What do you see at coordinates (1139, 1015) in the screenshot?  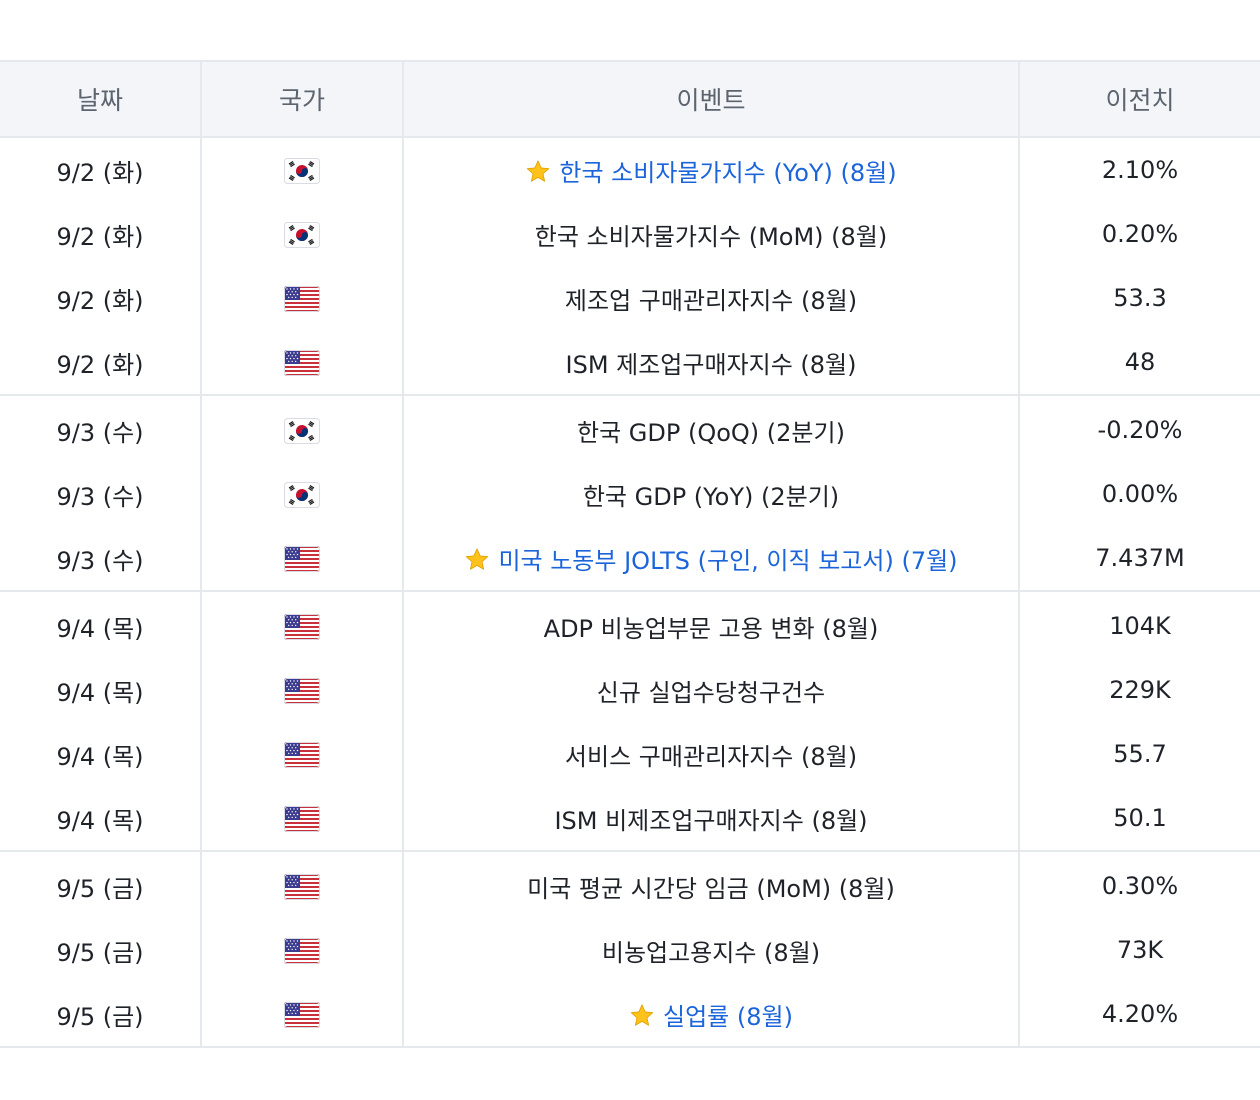 I see `previous-value-cell: 4.20%` at bounding box center [1139, 1015].